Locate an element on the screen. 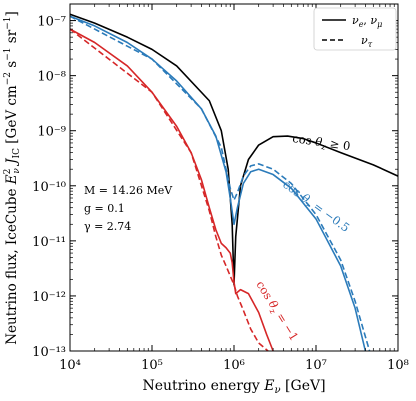 This screenshot has width=416, height=401. y-tick-label: 10⁻¹¹ is located at coordinates (49, 242).